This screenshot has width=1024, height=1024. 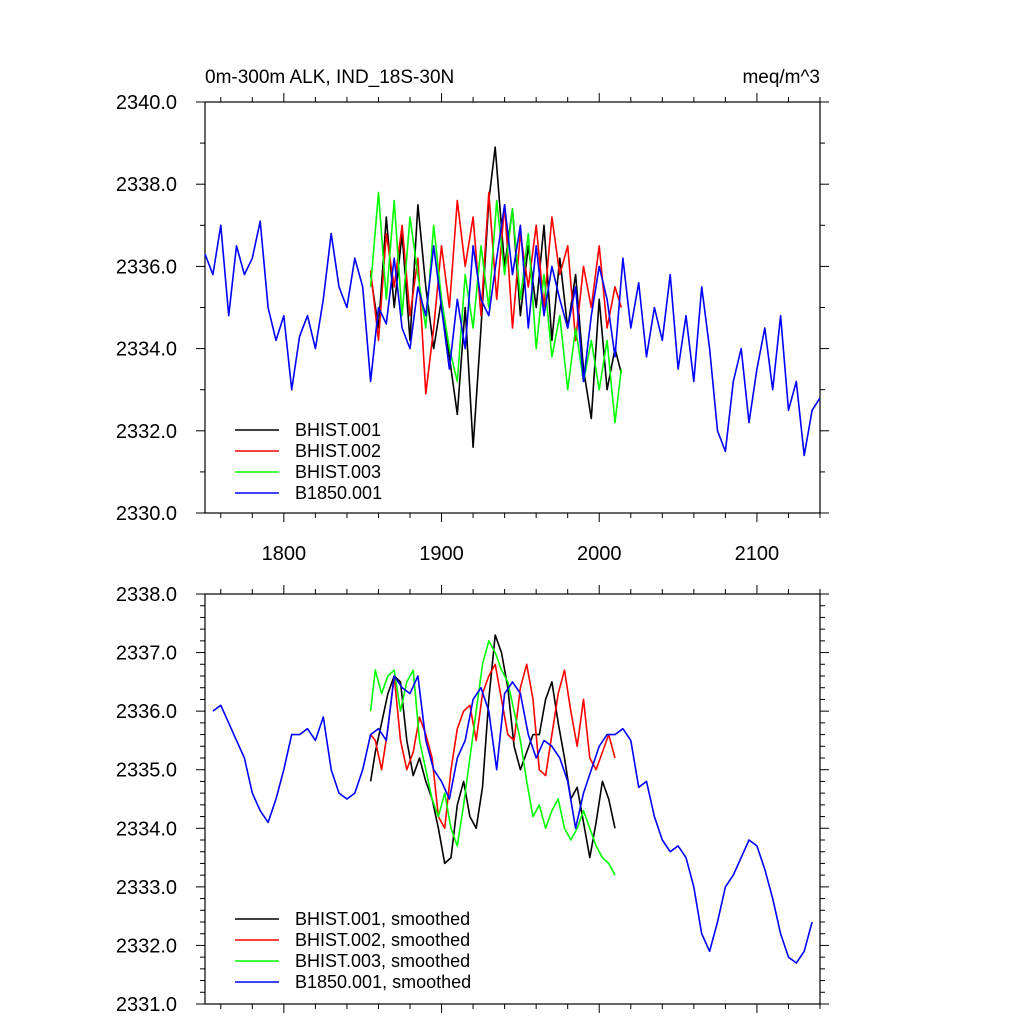 I want to click on series-line-bhist-001-smoothed, so click(x=492, y=749).